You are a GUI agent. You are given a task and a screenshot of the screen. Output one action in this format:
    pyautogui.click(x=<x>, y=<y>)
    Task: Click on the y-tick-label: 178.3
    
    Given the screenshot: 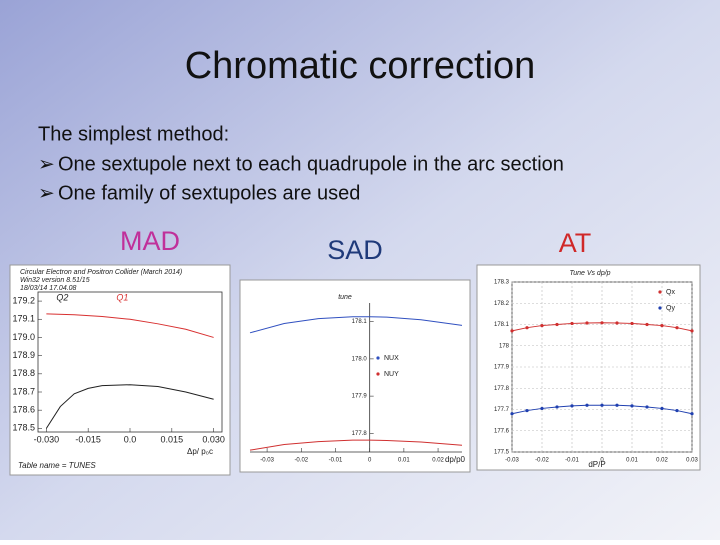 What is the action you would take?
    pyautogui.click(x=502, y=283)
    